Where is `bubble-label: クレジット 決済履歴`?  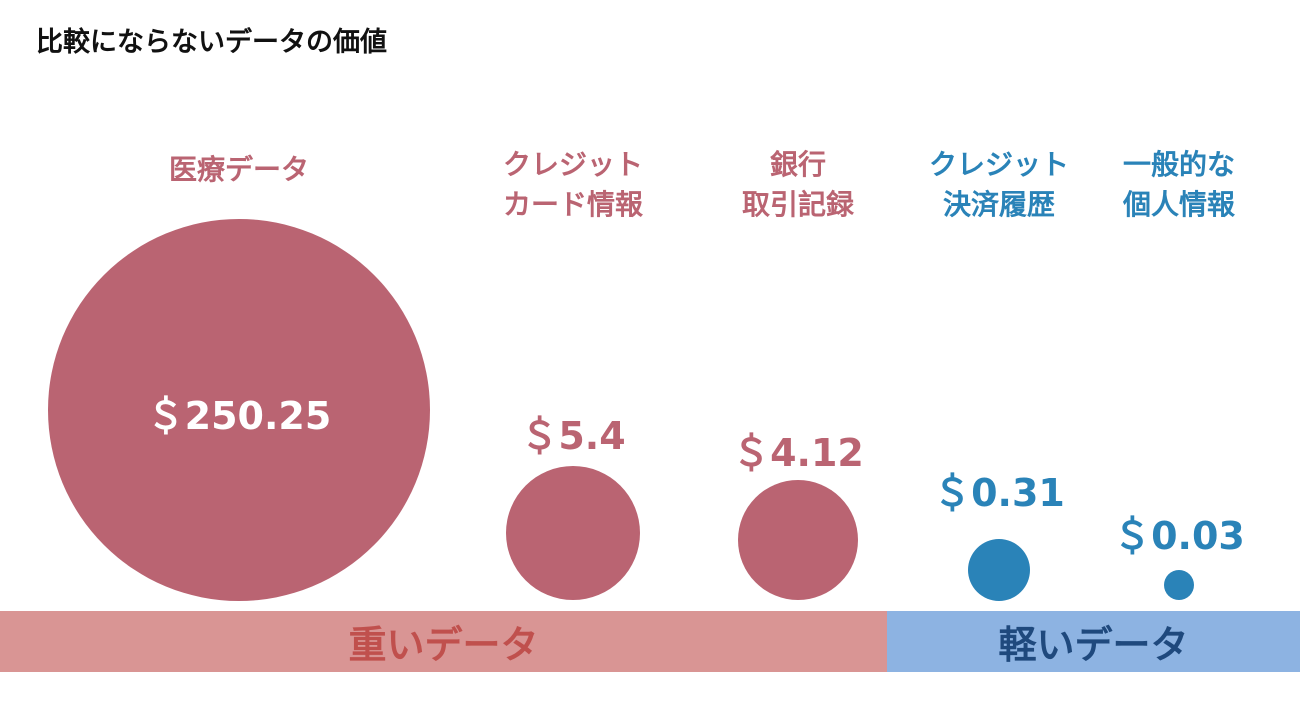 bubble-label: クレジット 決済履歴 is located at coordinates (998, 184).